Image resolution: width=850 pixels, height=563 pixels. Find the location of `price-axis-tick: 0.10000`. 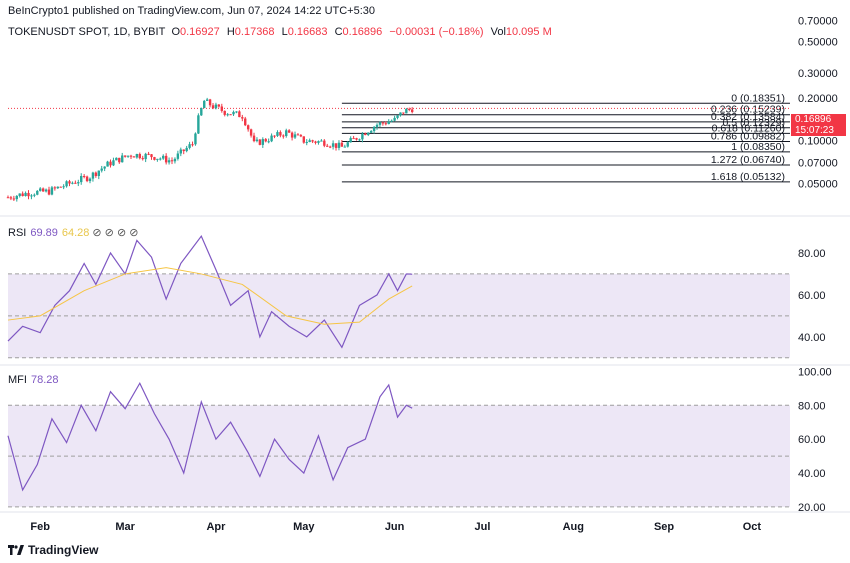

price-axis-tick: 0.10000 is located at coordinates (818, 142).